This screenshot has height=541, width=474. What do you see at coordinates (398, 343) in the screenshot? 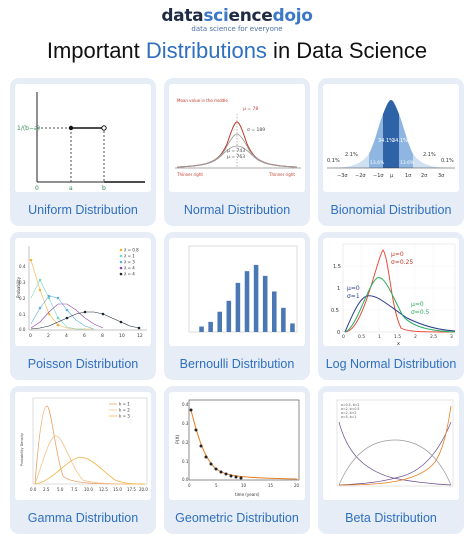
I see `x-axis-label: x` at bounding box center [398, 343].